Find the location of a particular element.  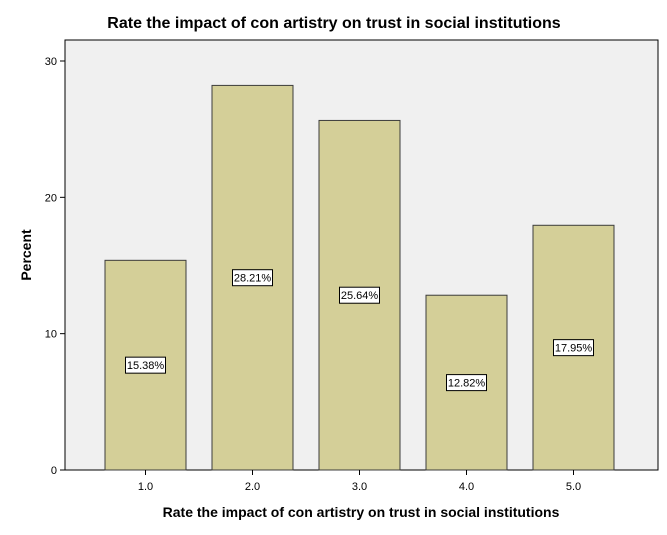

data-label: 17.95% is located at coordinates (574, 349).